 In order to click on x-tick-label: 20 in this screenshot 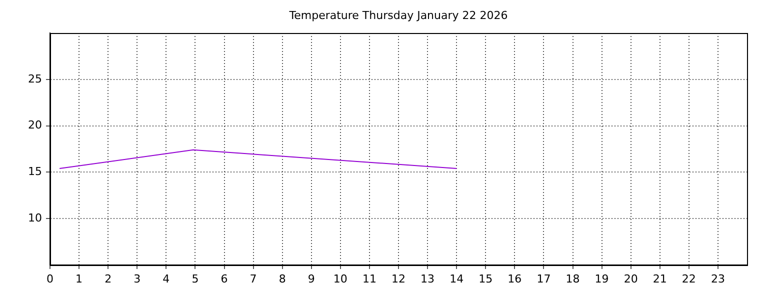, I will do `click(631, 279)`.